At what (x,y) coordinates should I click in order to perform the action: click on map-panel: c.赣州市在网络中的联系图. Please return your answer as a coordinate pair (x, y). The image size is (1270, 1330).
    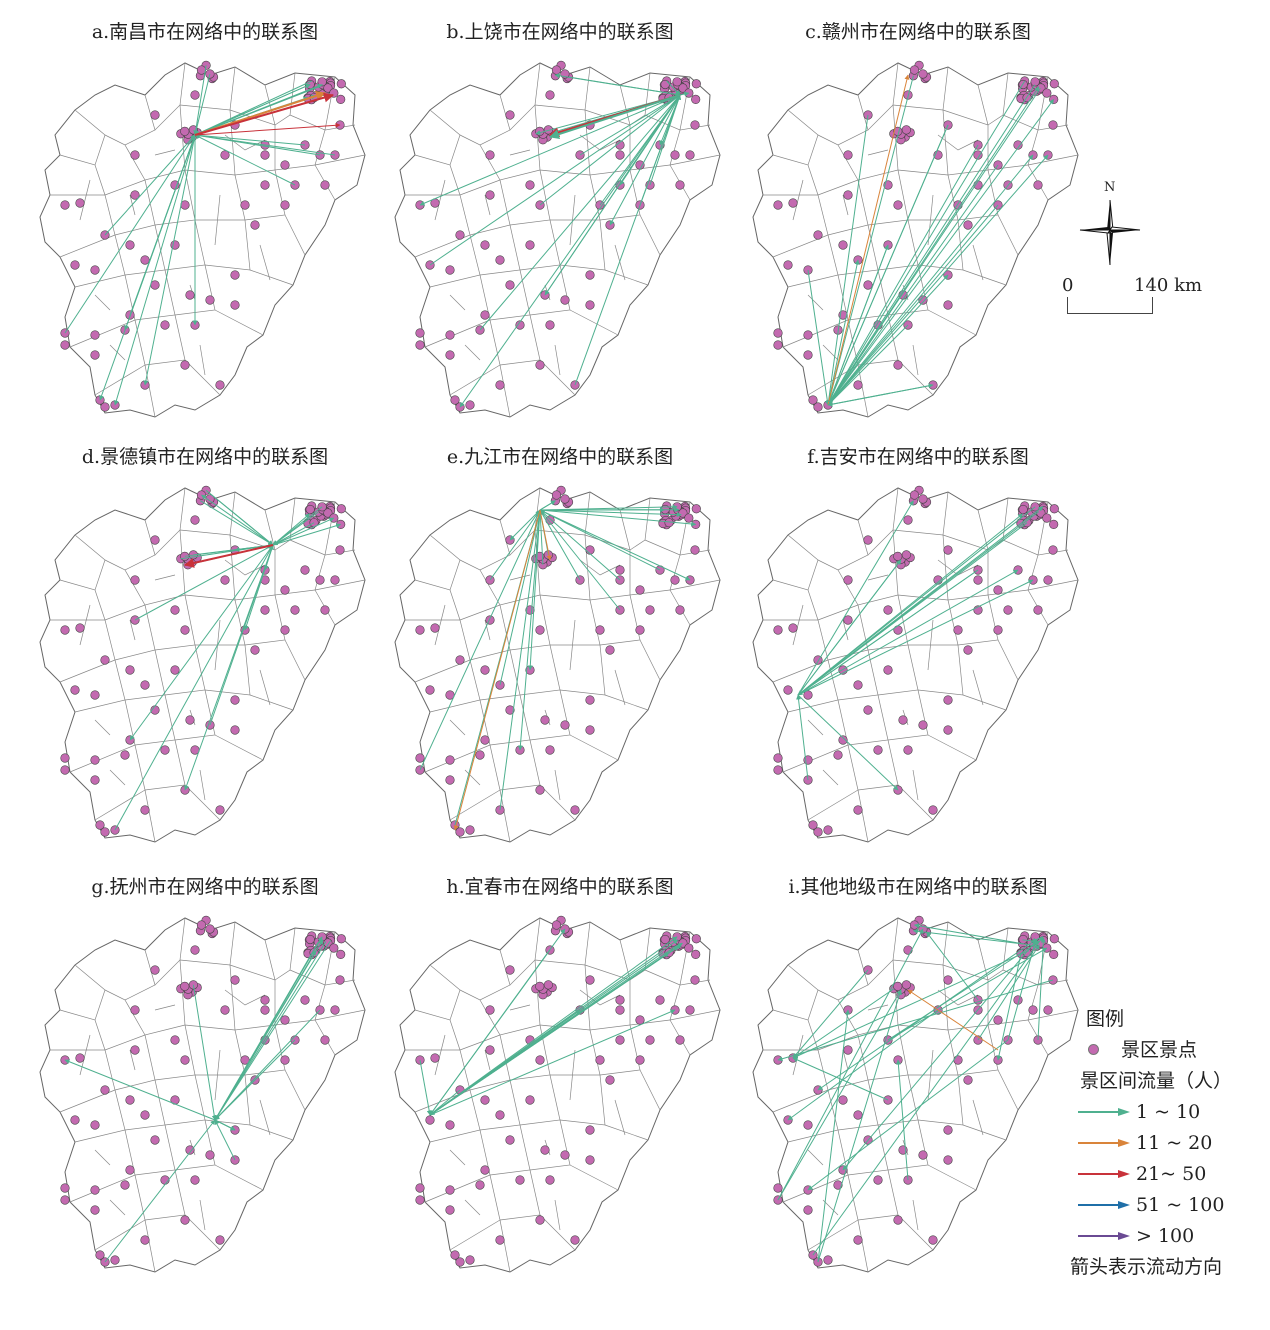
    Looking at the image, I should click on (918, 265).